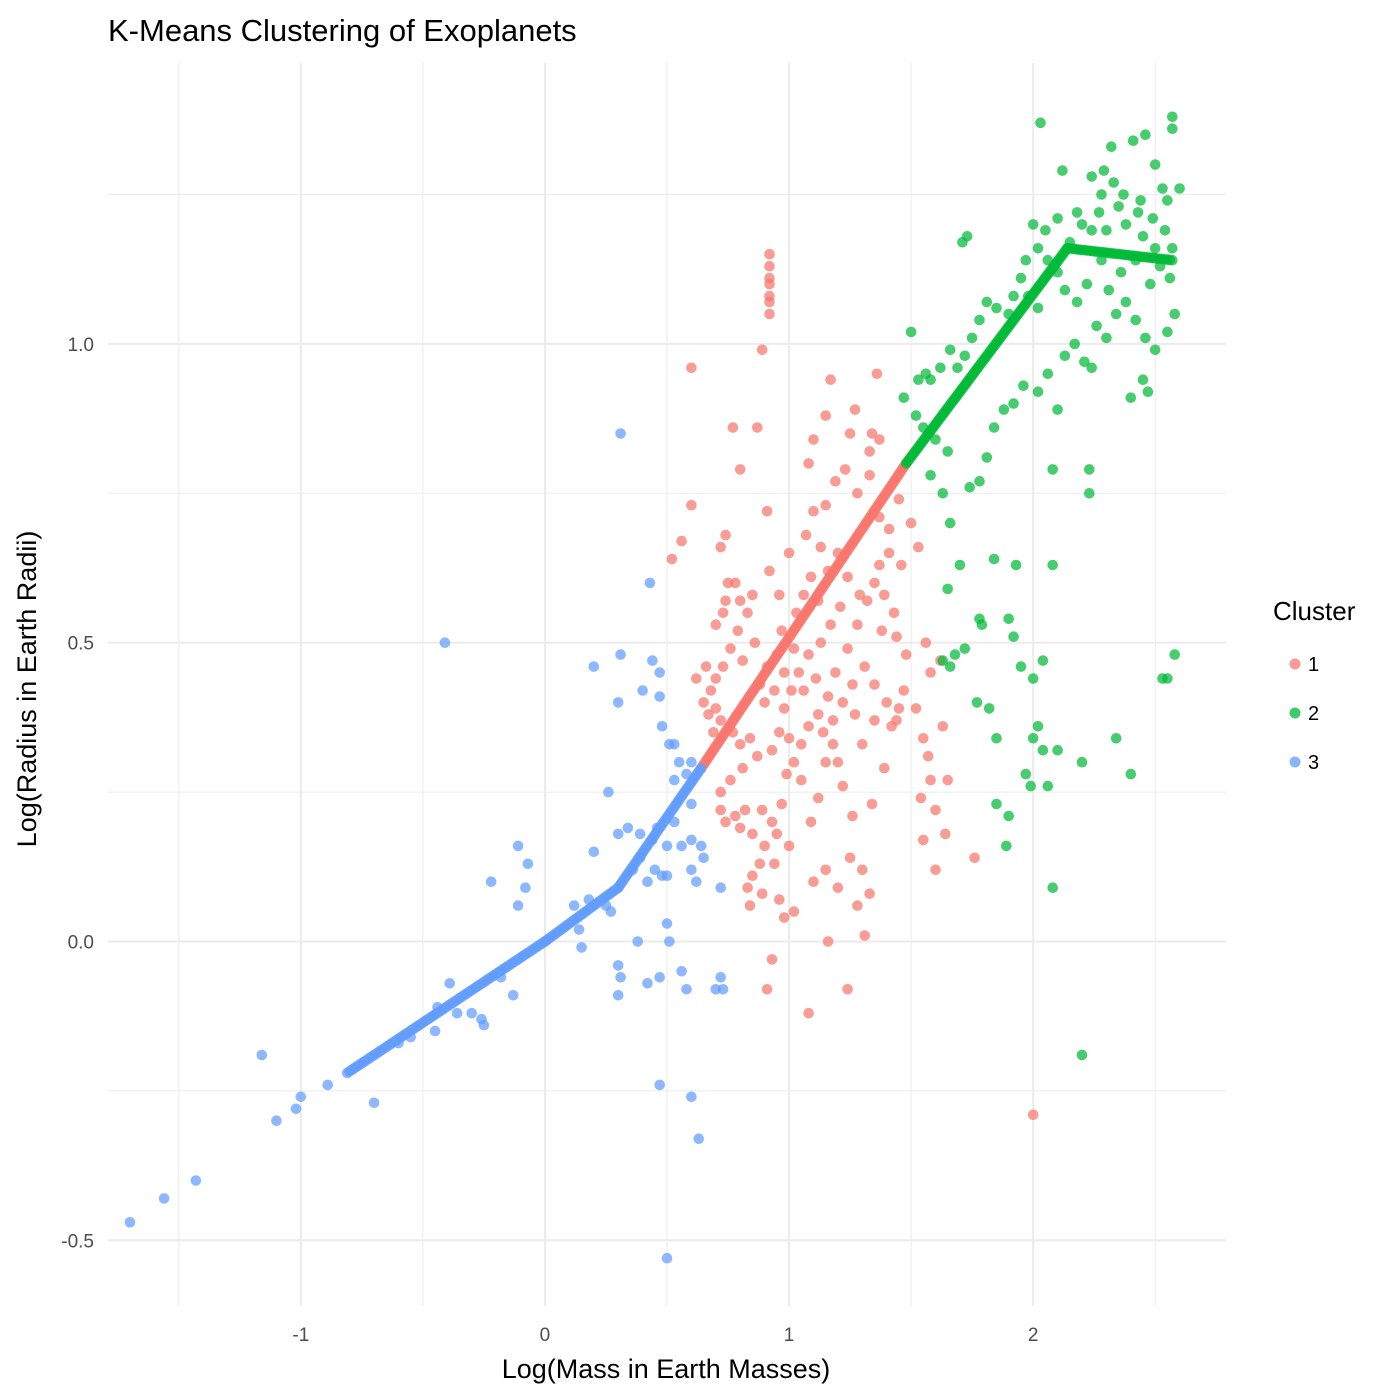 The width and height of the screenshot is (1400, 1400). What do you see at coordinates (81, 345) in the screenshot?
I see `y-tick-label: 1.0` at bounding box center [81, 345].